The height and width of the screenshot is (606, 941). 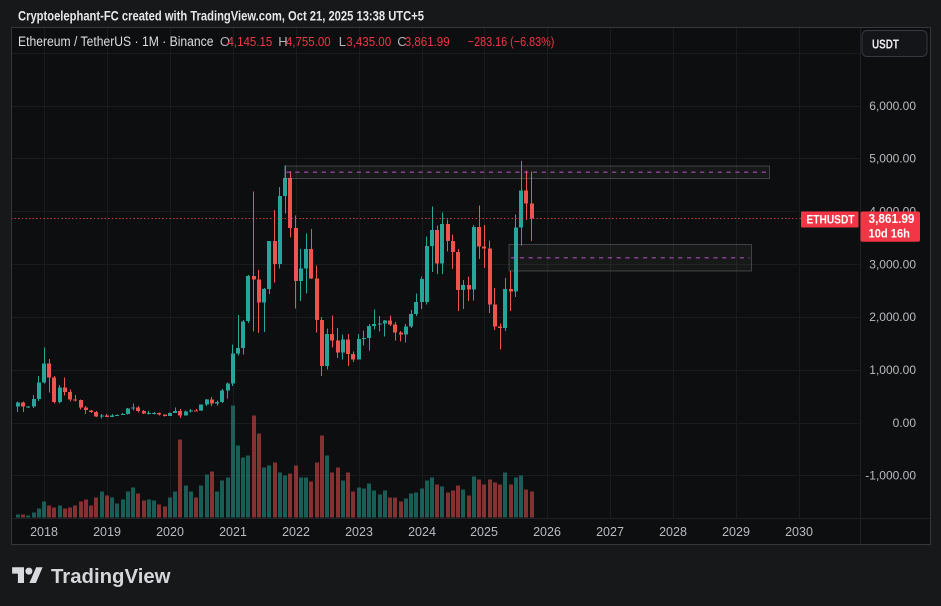 I want to click on svg-text: 2024, so click(x=422, y=532).